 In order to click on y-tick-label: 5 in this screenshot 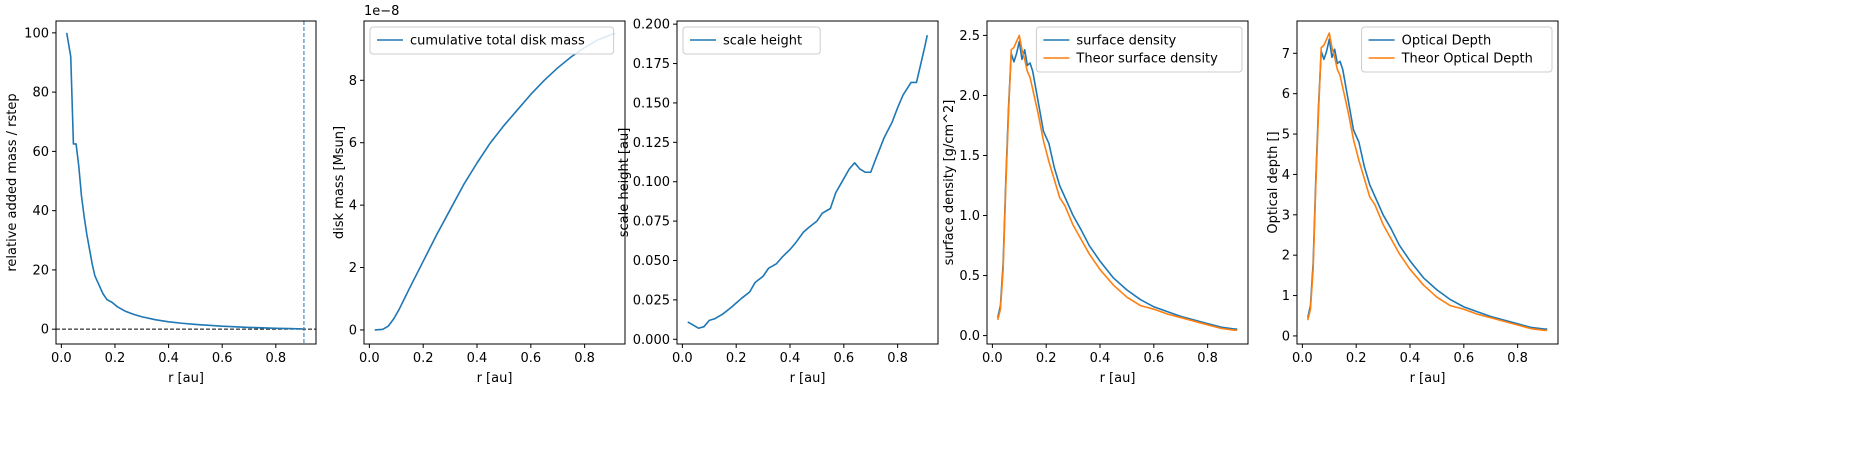, I will do `click(1286, 135)`.